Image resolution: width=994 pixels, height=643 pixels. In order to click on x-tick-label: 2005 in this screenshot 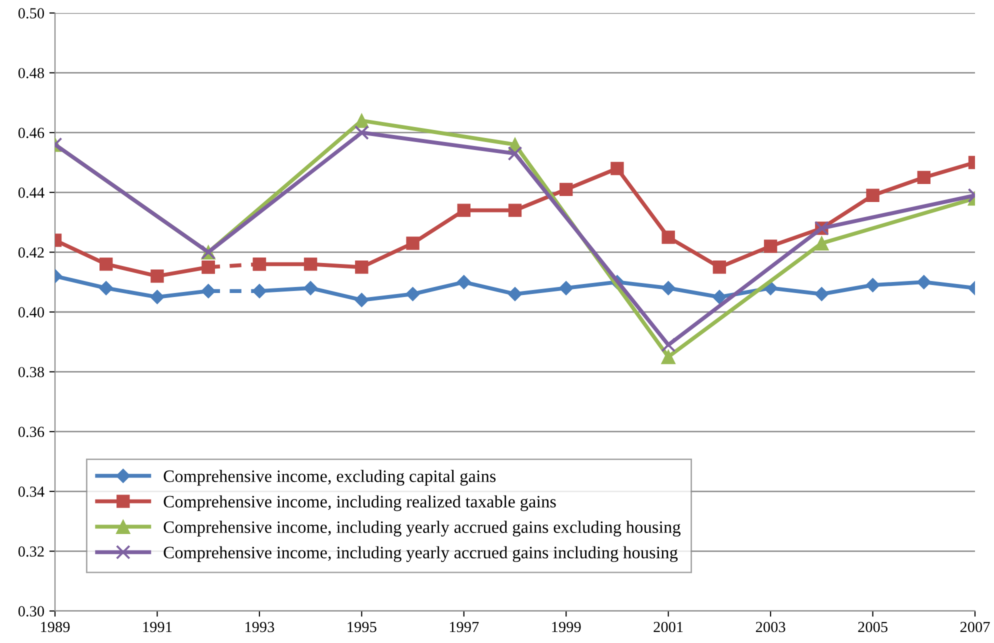, I will do `click(873, 627)`.